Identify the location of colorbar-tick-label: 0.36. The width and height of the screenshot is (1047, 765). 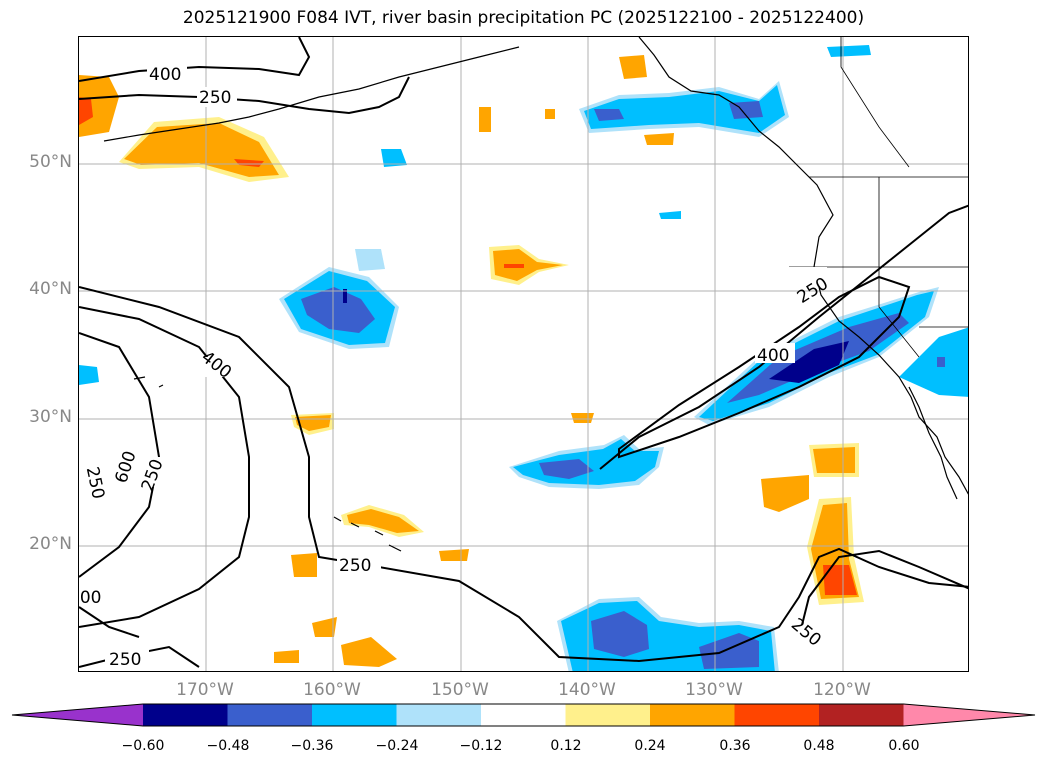
(735, 746).